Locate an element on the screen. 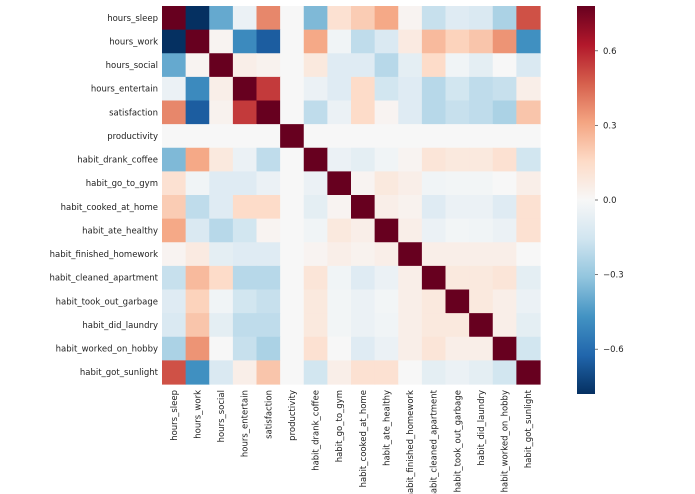 The image size is (695, 494). heatmap-cell-hours-social-x-habit-go-to-gym is located at coordinates (339, 65).